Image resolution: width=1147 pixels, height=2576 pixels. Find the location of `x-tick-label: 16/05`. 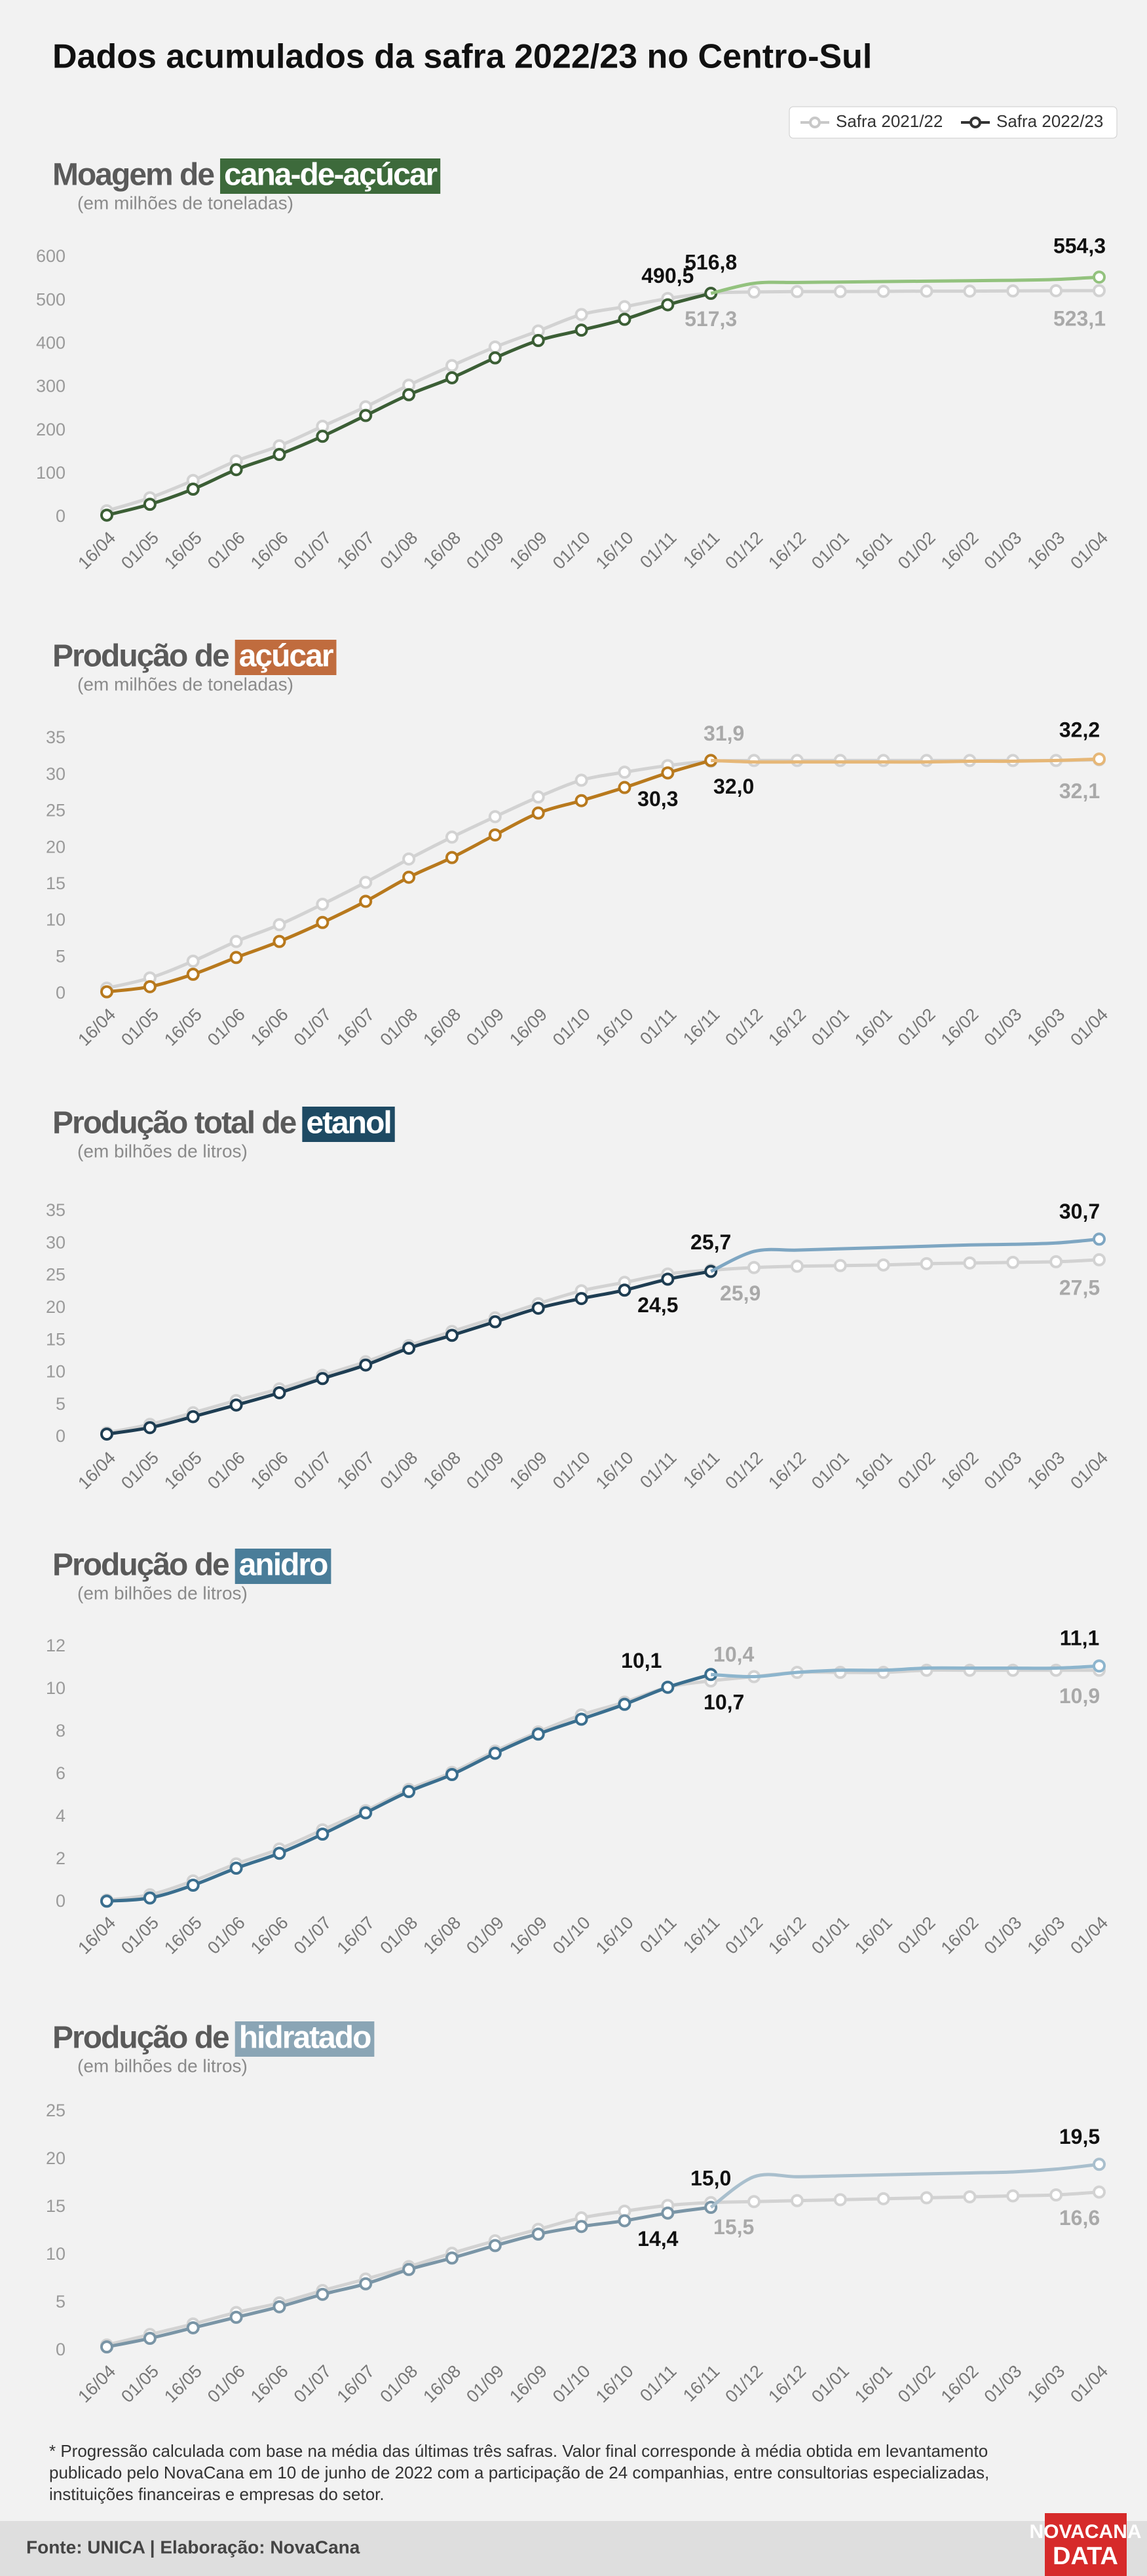

x-tick-label: 16/05 is located at coordinates (183, 1935).